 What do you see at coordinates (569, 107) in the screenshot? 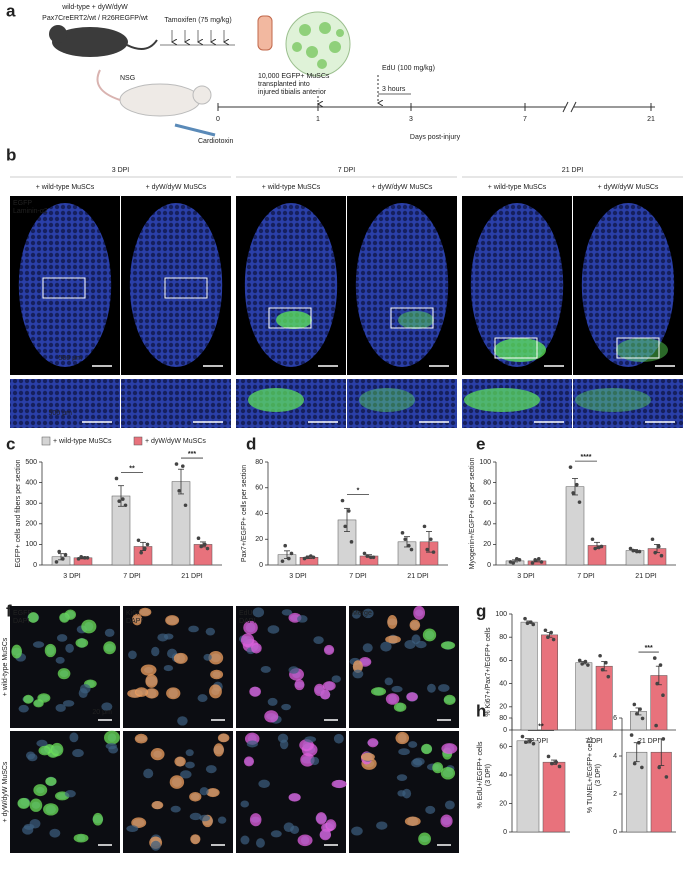
I see `timeline-break` at bounding box center [569, 107].